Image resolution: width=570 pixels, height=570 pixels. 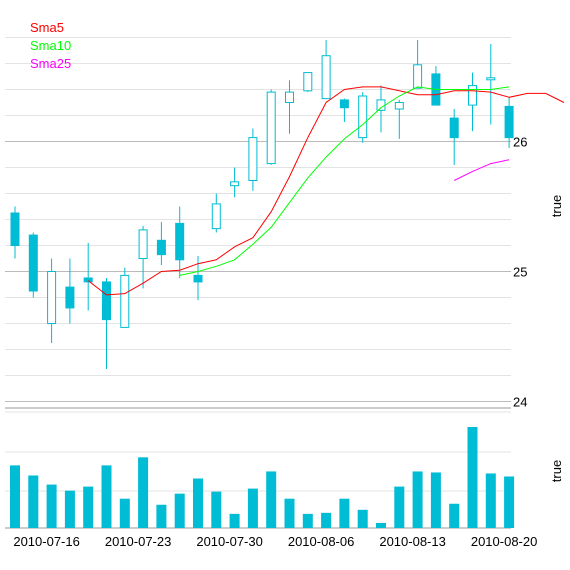 I want to click on x-tick-label: 2010-08-20, so click(x=504, y=541).